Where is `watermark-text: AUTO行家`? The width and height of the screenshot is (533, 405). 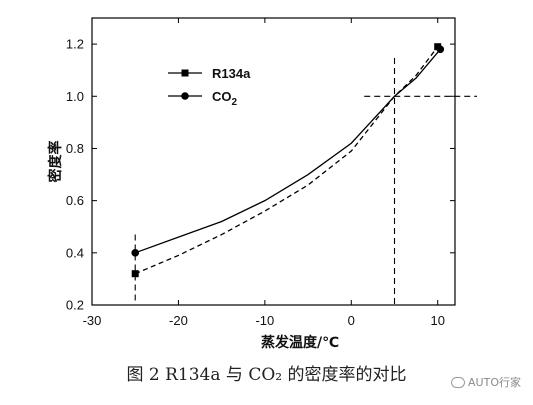 watermark-text: AUTO行家 is located at coordinates (494, 382).